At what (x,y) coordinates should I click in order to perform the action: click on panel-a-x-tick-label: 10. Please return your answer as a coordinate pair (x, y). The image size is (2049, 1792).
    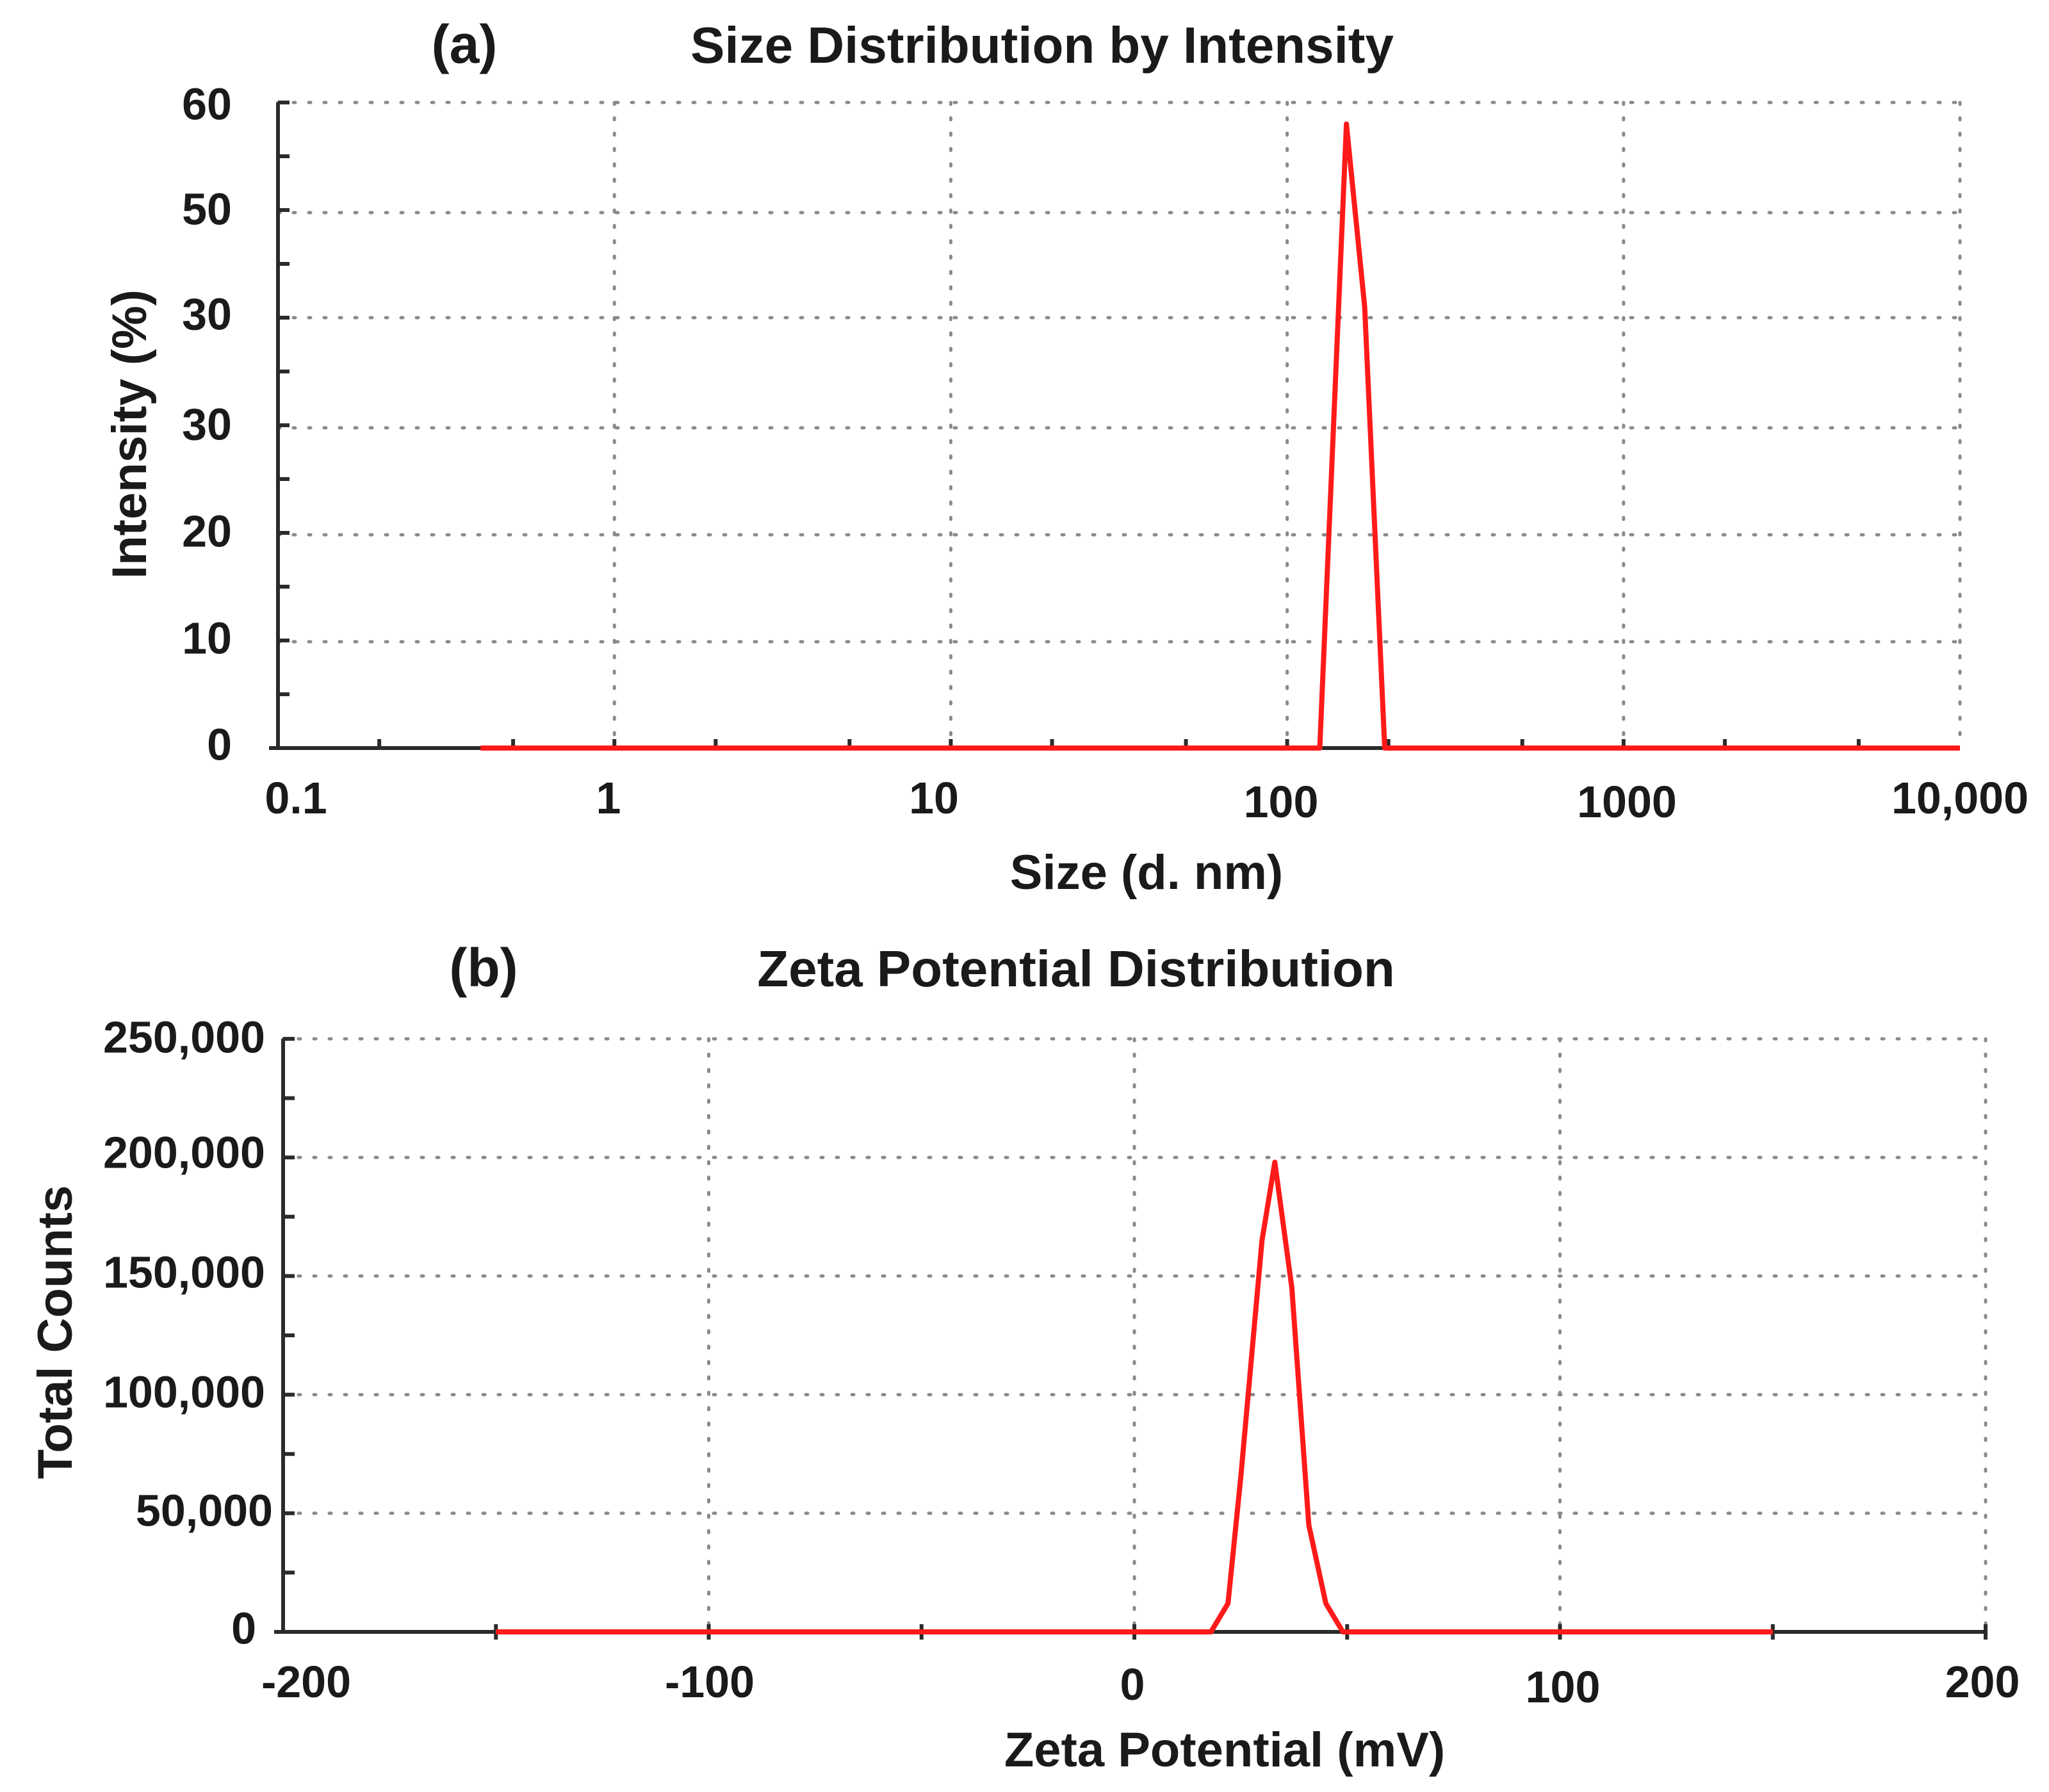
    Looking at the image, I should click on (934, 798).